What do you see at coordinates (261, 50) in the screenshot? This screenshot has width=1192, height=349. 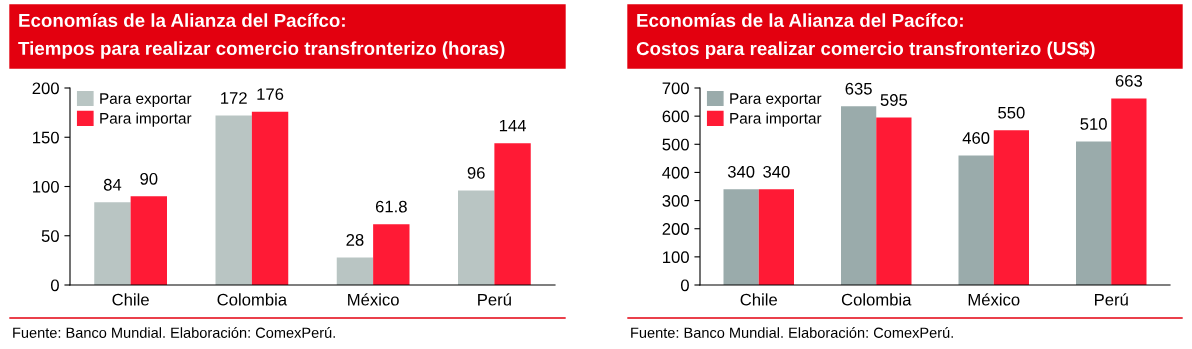 I see `chart-subtitle: Tiempos para realizar comercio transfronterizo (horas)` at bounding box center [261, 50].